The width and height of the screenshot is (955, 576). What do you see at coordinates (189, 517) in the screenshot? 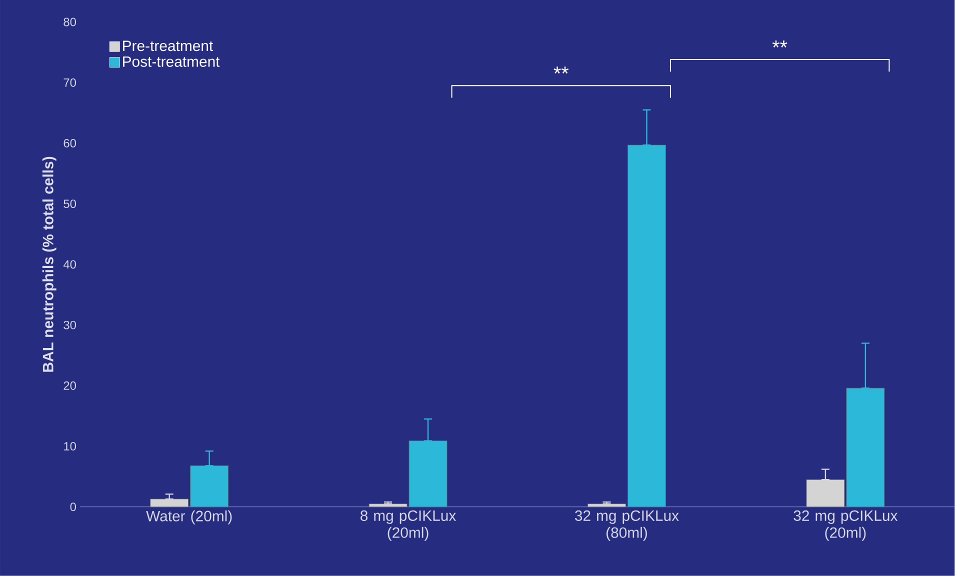
I see `x-tick-label: Water (20ml)` at bounding box center [189, 517].